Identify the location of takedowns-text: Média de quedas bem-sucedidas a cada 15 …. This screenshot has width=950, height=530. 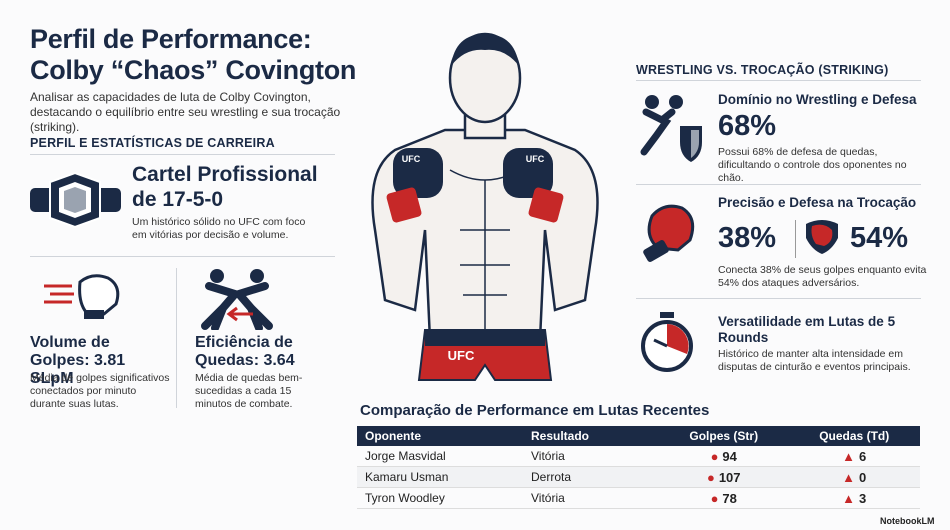
(249, 391).